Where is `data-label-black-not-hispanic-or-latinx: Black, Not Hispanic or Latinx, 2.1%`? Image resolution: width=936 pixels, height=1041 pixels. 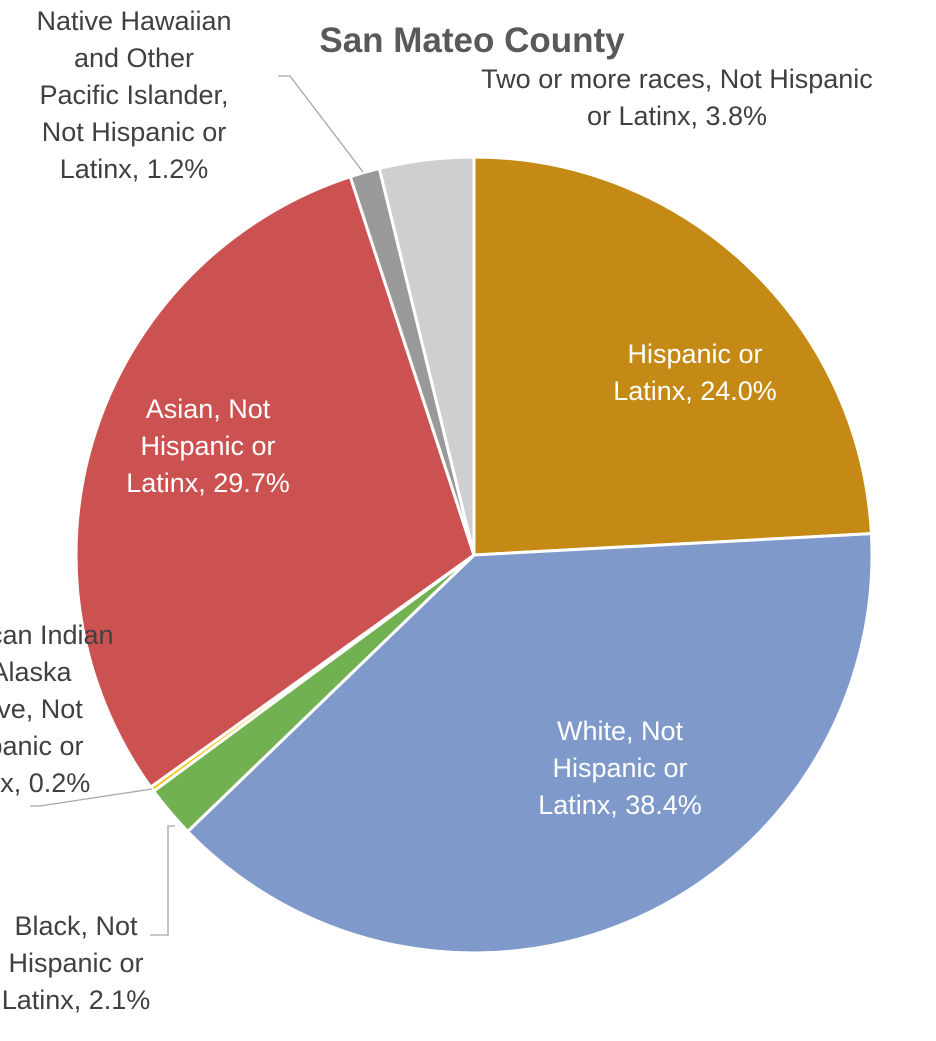
data-label-black-not-hispanic-or-latinx: Black, Not Hispanic or Latinx, 2.1% is located at coordinates (76, 963).